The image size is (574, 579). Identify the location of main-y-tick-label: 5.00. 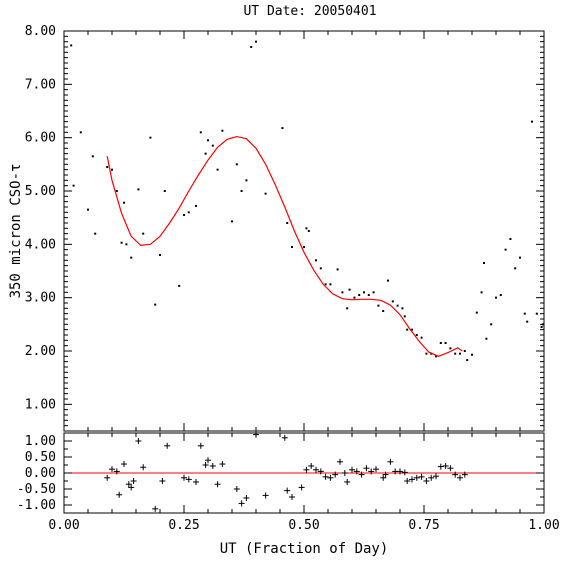
(40, 191).